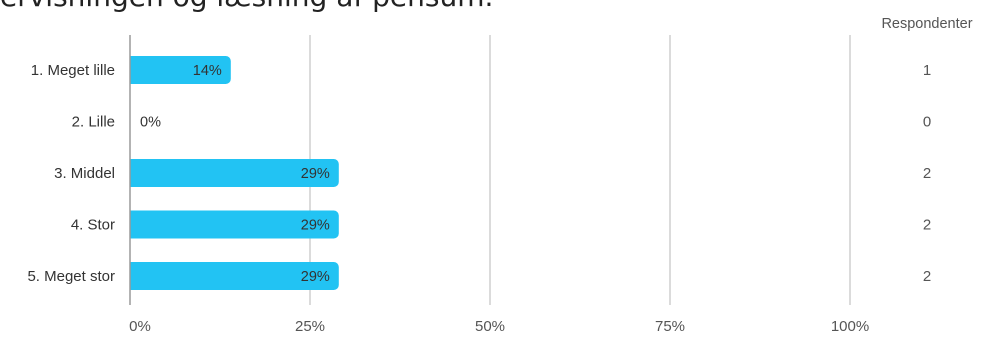 The width and height of the screenshot is (983, 338). I want to click on chart-title: ervisningen og læsning af pensum., so click(246, 6).